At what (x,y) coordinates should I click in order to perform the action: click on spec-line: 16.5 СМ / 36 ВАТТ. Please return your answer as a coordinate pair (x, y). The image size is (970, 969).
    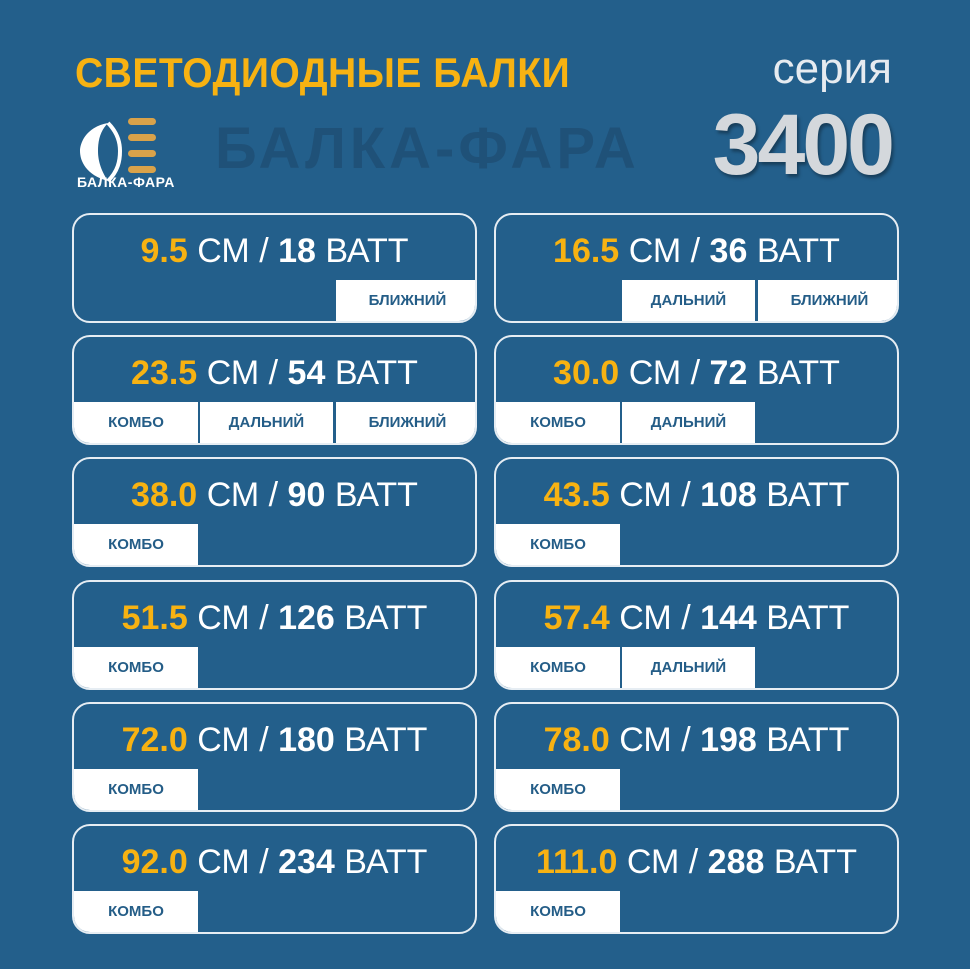
    Looking at the image, I should click on (696, 251).